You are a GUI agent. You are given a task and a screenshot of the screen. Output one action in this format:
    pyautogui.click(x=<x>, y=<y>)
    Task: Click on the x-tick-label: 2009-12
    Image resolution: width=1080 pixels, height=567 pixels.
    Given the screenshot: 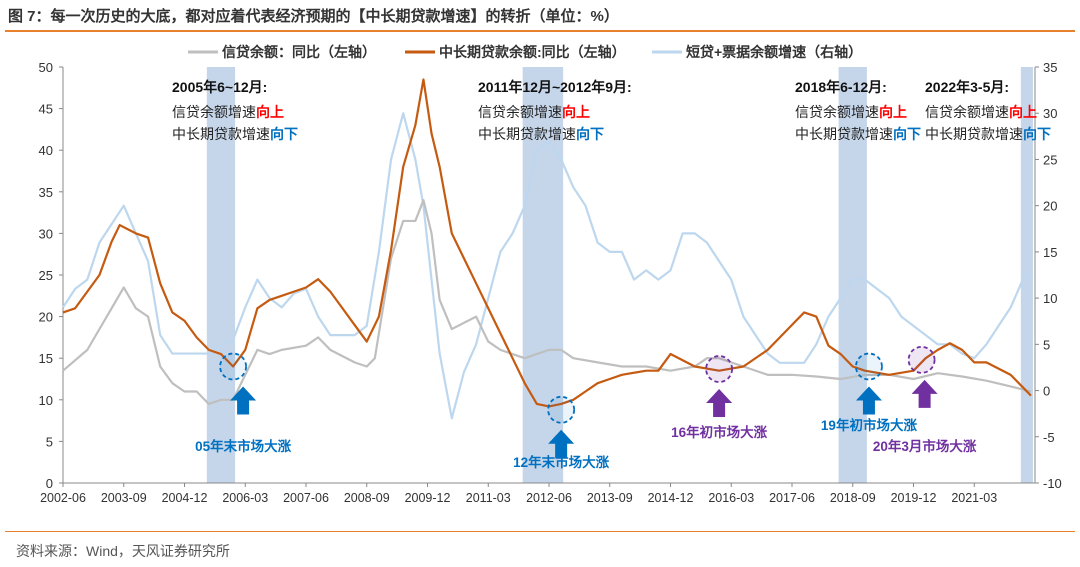 What is the action you would take?
    pyautogui.click(x=428, y=498)
    